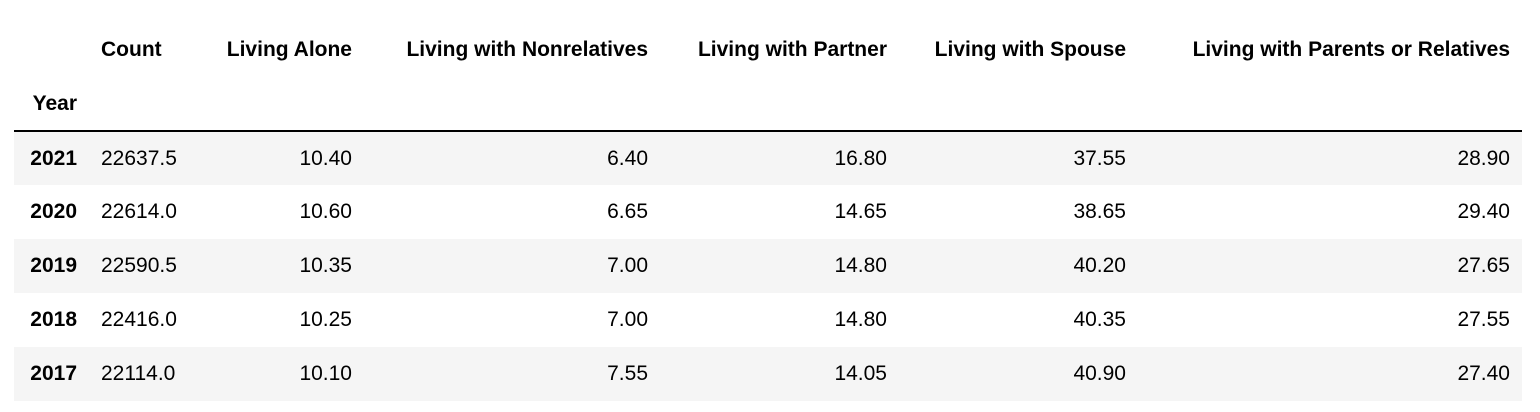 Image resolution: width=1540 pixels, height=412 pixels. Describe the element at coordinates (139, 319) in the screenshot. I see `table-cell: 22416.0` at that location.